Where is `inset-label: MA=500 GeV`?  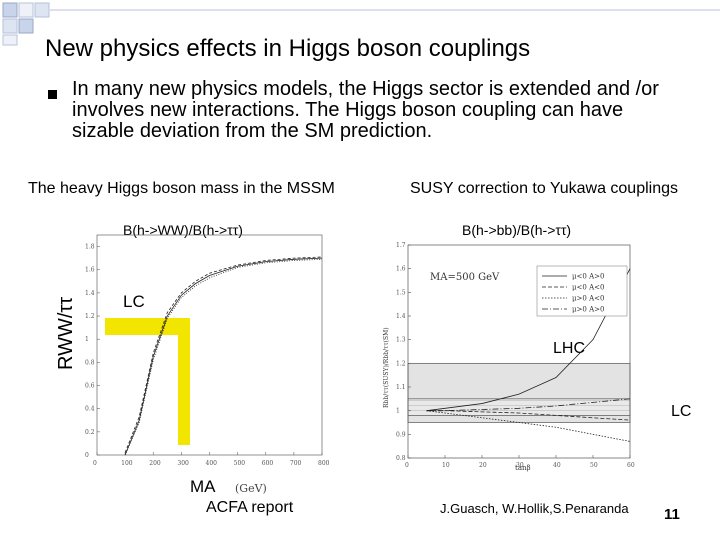
inset-label: MA=500 GeV is located at coordinates (465, 277).